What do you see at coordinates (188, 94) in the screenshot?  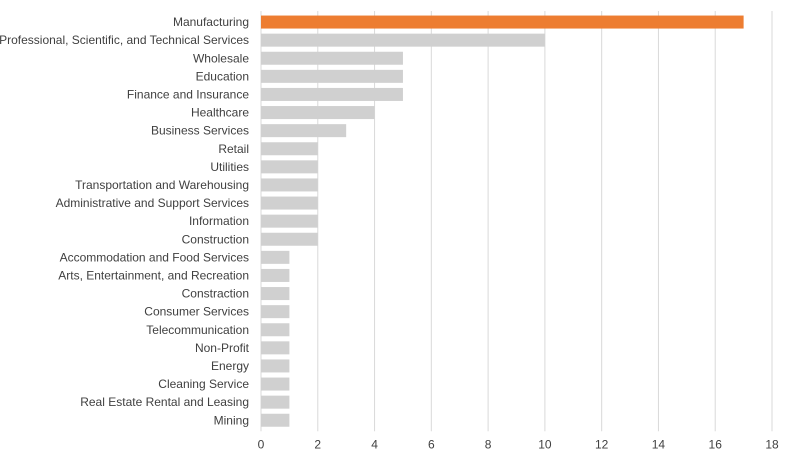 I see `category-label: Finance and Insurance` at bounding box center [188, 94].